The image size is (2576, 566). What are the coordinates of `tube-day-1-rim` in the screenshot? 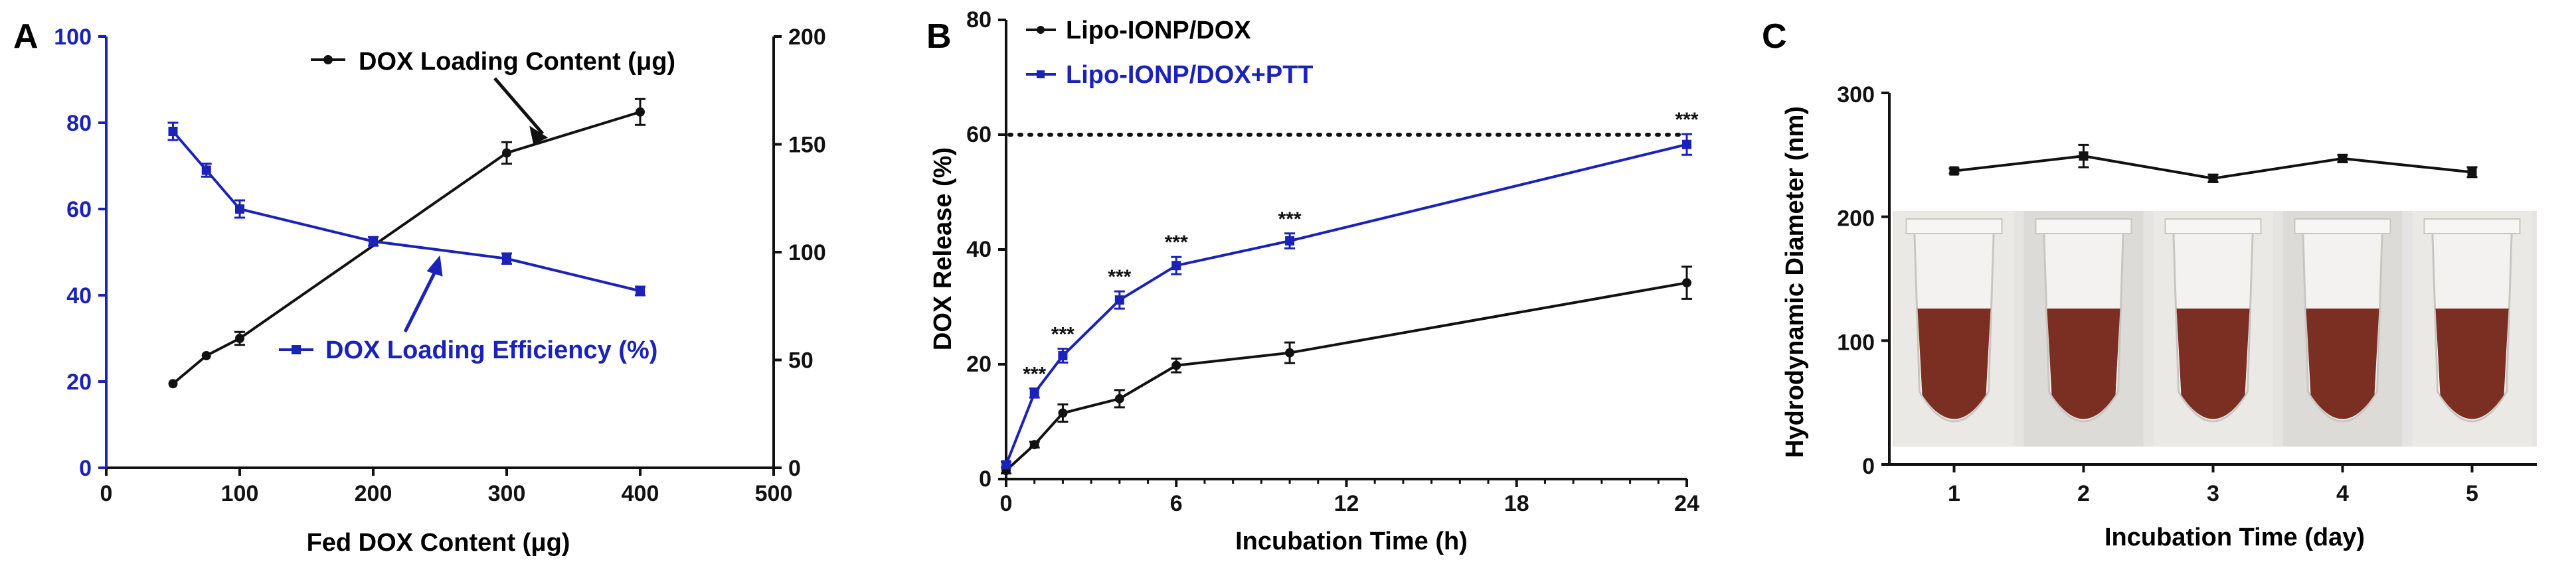 It's located at (1954, 226).